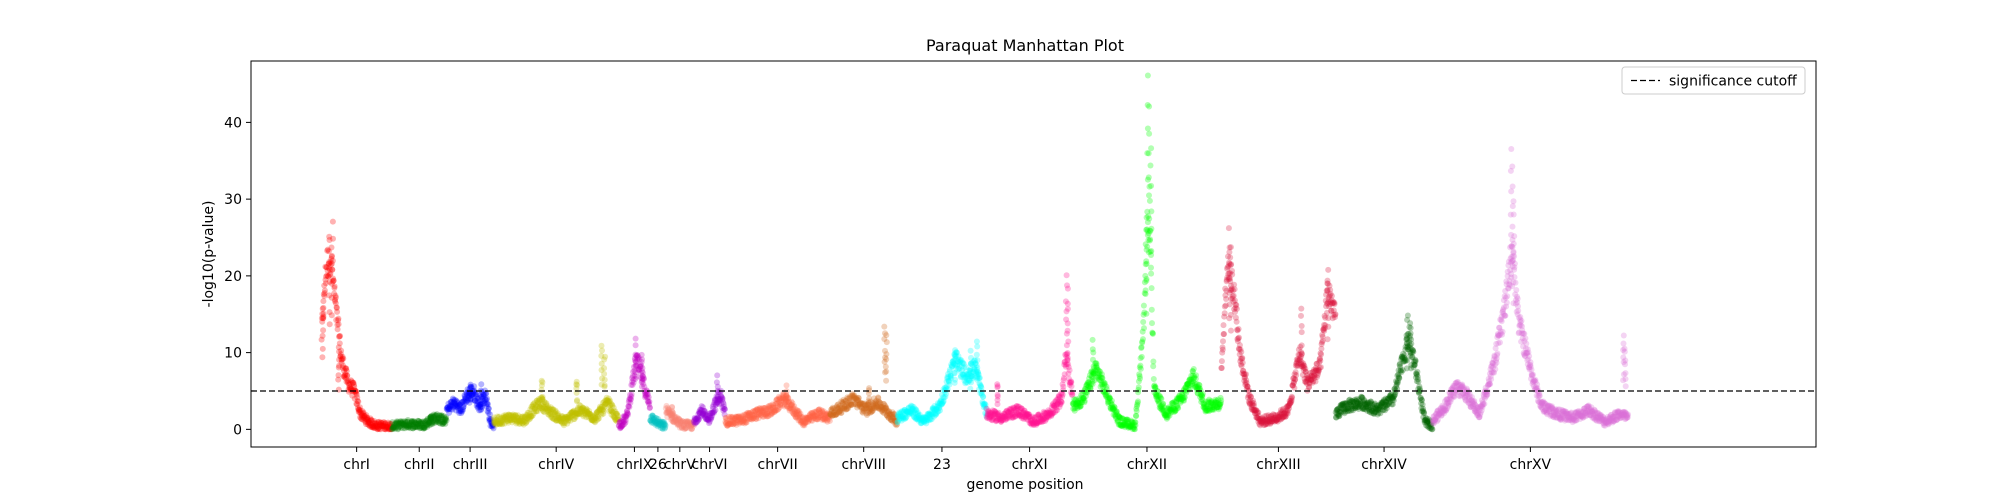 Image resolution: width=2000 pixels, height=500 pixels. What do you see at coordinates (419, 465) in the screenshot?
I see `x-tick-label: chrII` at bounding box center [419, 465].